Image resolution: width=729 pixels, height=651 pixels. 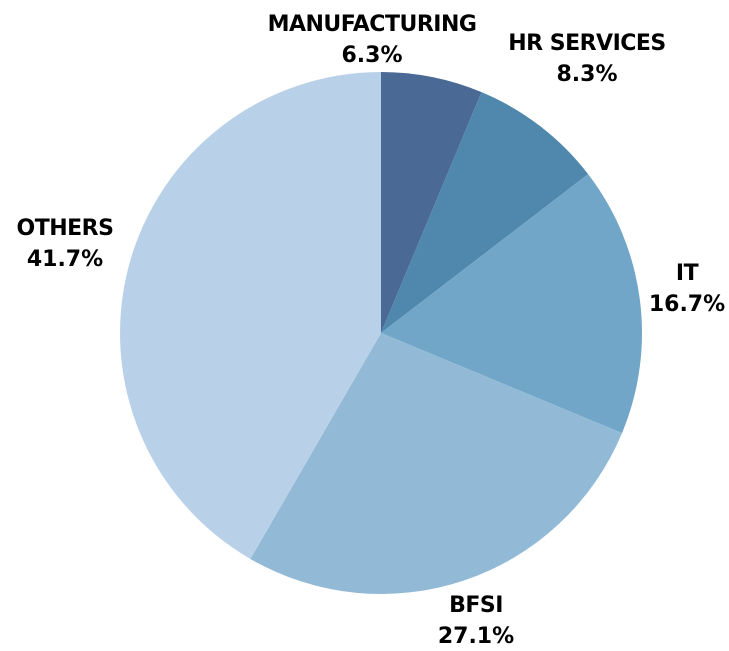 What do you see at coordinates (587, 43) in the screenshot?
I see `slice-category-label: HR SERVICES` at bounding box center [587, 43].